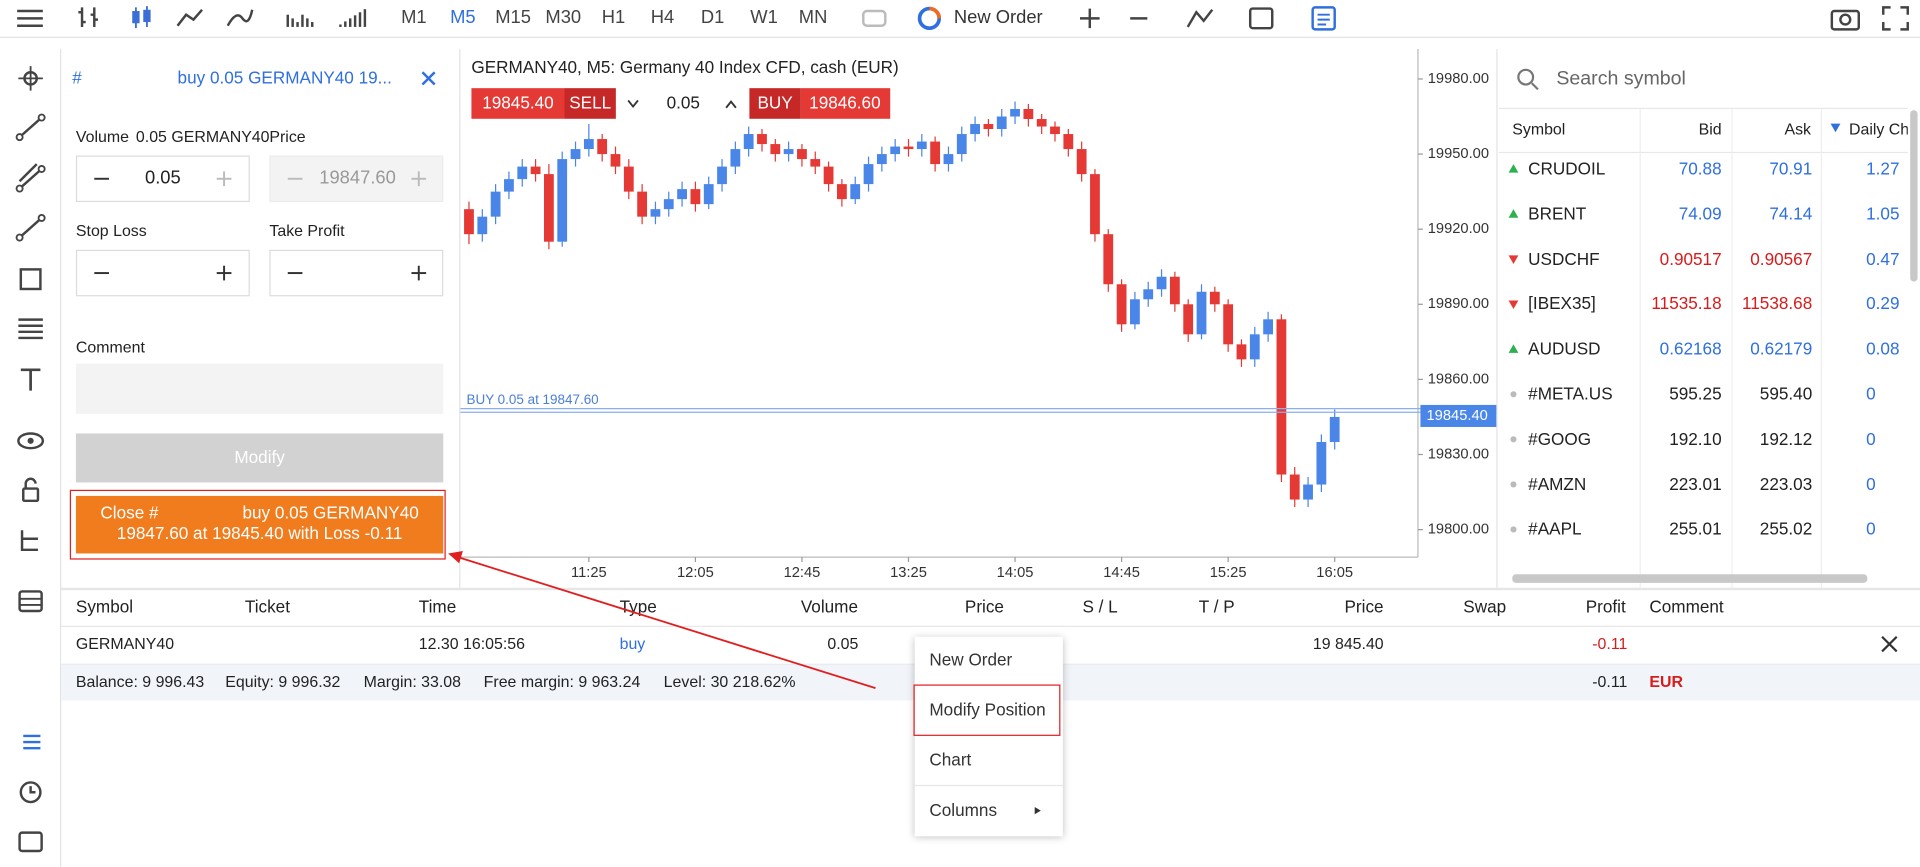  I want to click on account-level: Level: 30 218.62%, so click(729, 681).